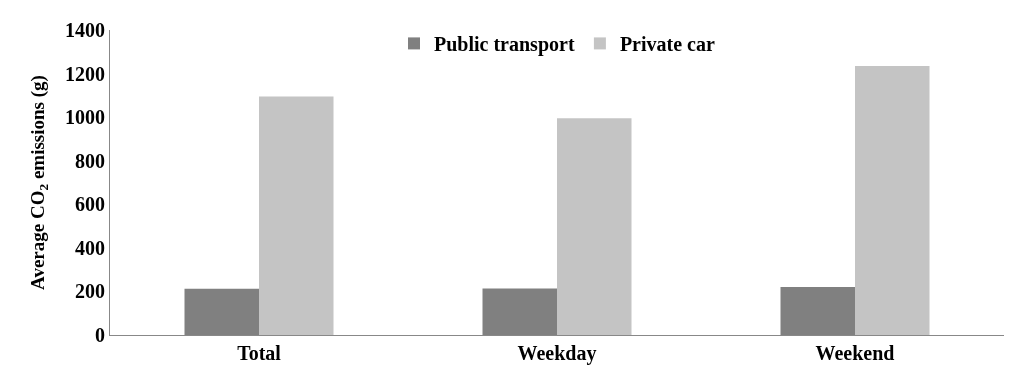 This screenshot has height=385, width=1024. What do you see at coordinates (85, 73) in the screenshot?
I see `y-tick-label: 1200` at bounding box center [85, 73].